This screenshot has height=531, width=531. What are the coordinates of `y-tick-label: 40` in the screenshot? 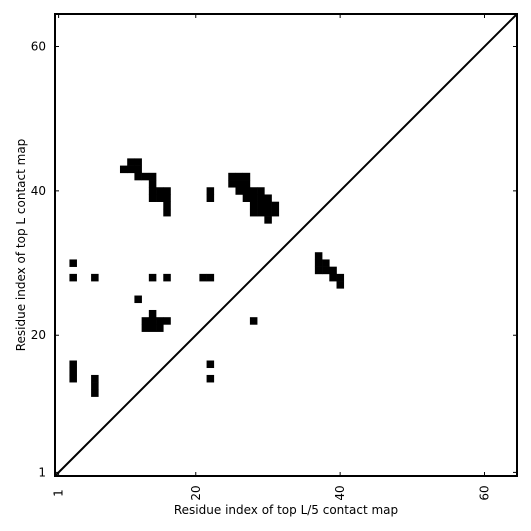 It's located at (38, 191).